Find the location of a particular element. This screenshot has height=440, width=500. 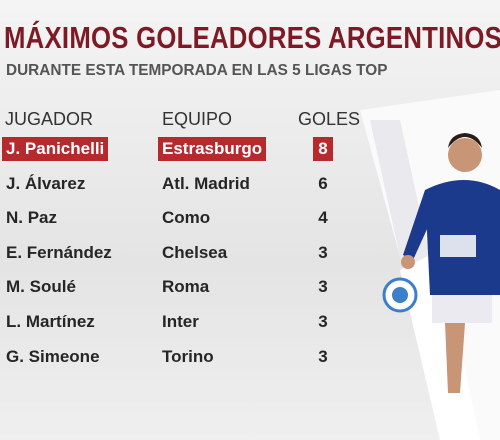

player-name: J. Álvarez is located at coordinates (46, 183).